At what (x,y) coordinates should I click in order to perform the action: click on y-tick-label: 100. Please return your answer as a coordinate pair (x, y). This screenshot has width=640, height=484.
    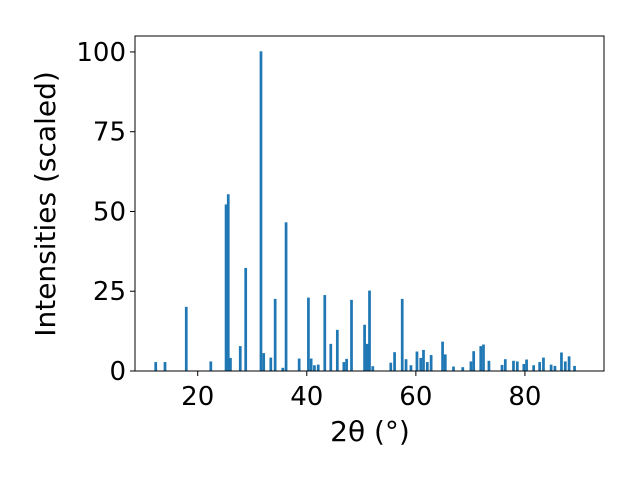
    Looking at the image, I should click on (101, 53).